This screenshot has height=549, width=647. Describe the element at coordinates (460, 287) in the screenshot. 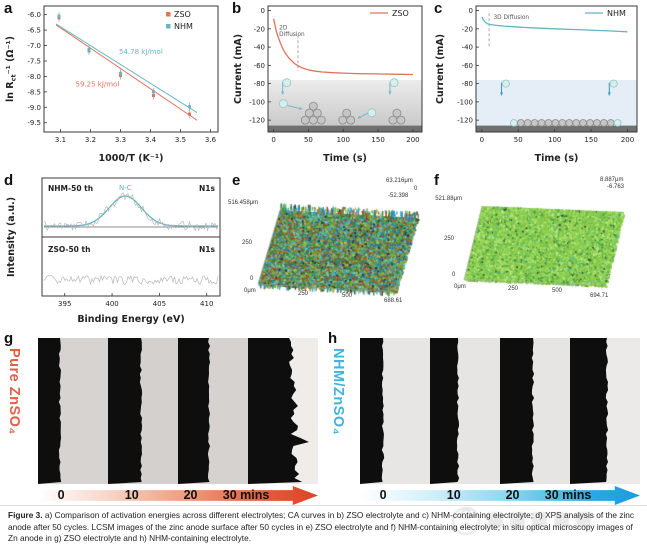

I see `f-x-axis-label-0: 0μm` at that location.